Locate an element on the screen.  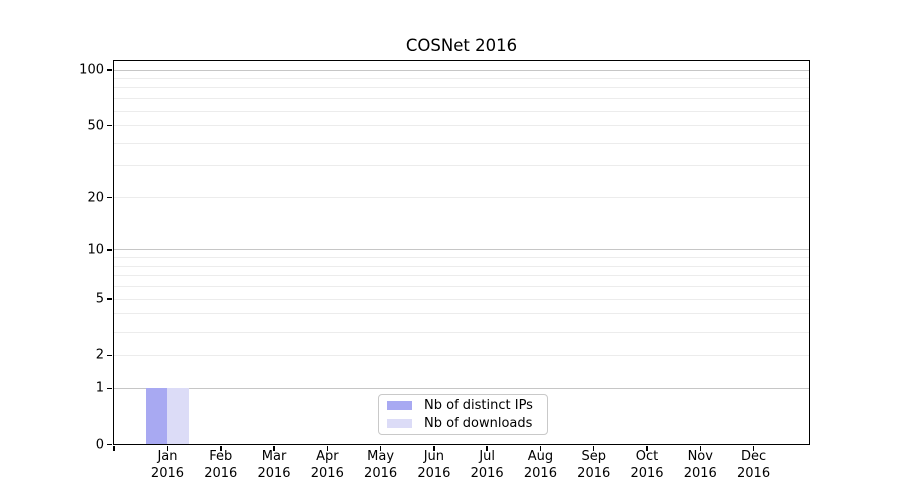
y-tick-label: 100 is located at coordinates (91, 70).